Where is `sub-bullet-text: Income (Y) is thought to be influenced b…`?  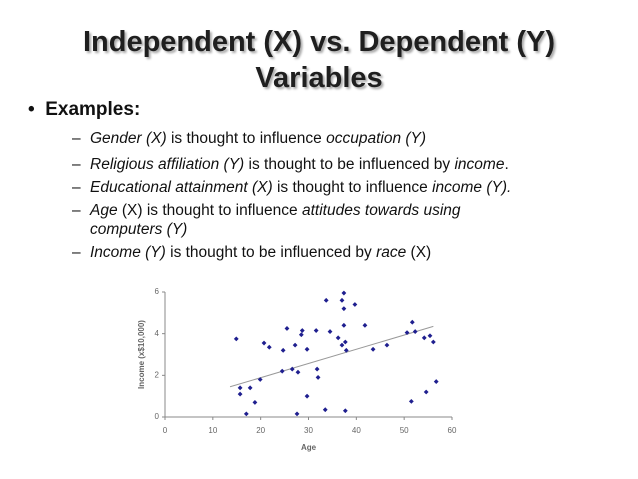
sub-bullet-text: Income (Y) is thought to be influenced b… is located at coordinates (312, 252).